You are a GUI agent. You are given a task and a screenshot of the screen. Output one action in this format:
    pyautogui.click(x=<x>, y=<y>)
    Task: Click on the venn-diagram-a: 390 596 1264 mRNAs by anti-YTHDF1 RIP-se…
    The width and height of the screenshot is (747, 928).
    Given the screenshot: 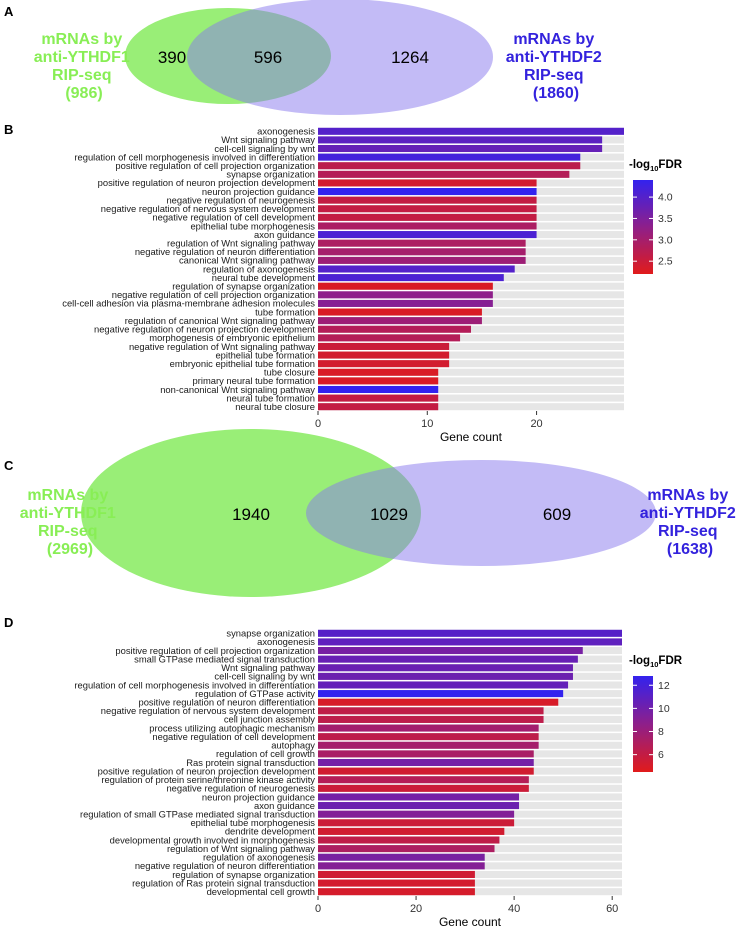 What is the action you would take?
    pyautogui.click(x=320, y=57)
    